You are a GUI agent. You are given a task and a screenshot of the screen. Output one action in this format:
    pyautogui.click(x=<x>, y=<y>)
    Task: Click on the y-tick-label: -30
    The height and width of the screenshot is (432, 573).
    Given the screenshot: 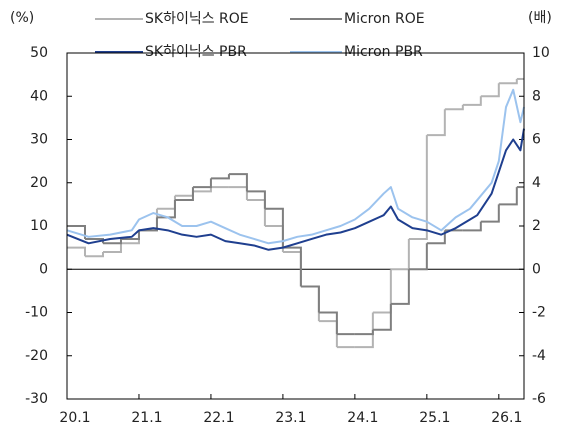 What is the action you would take?
    pyautogui.click(x=36, y=399)
    